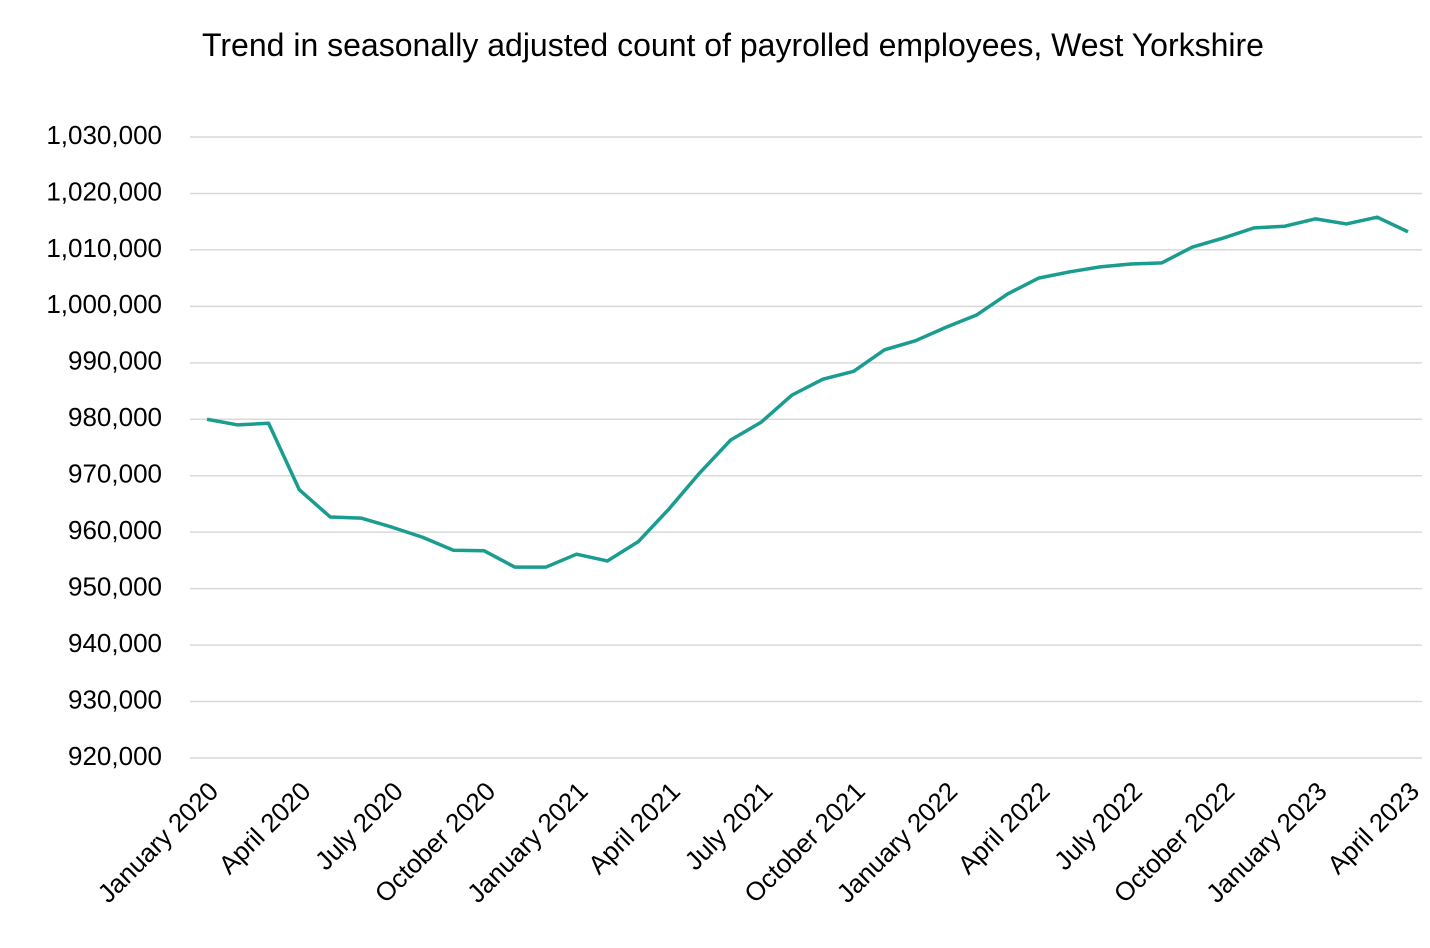 The width and height of the screenshot is (1430, 948). Describe the element at coordinates (115, 643) in the screenshot. I see `y-tick-label: 940,000` at that location.